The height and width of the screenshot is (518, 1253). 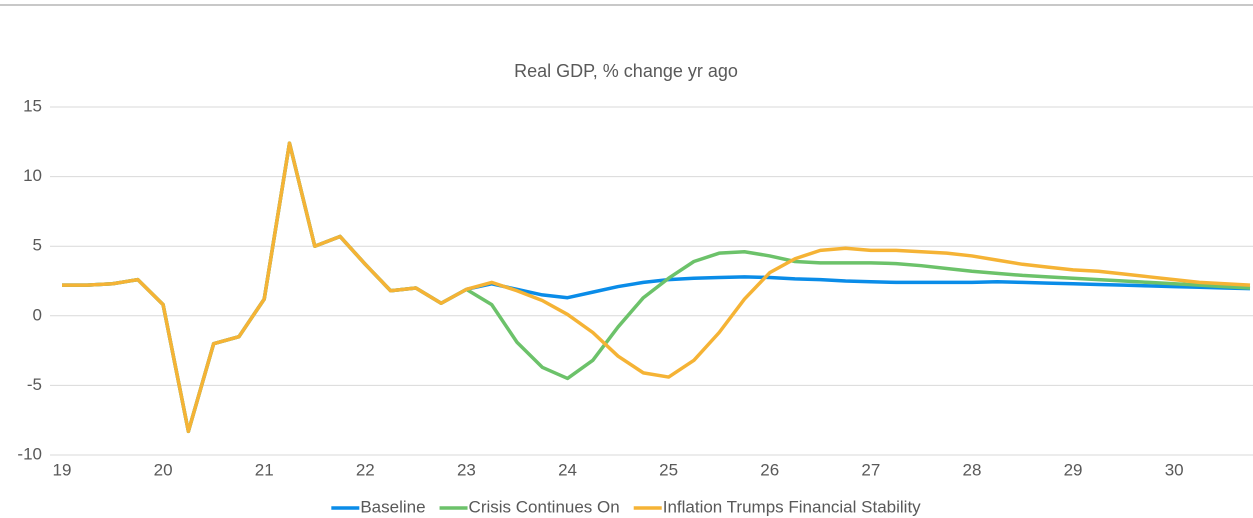 I want to click on y-tick-label: -10, so click(x=29, y=453).